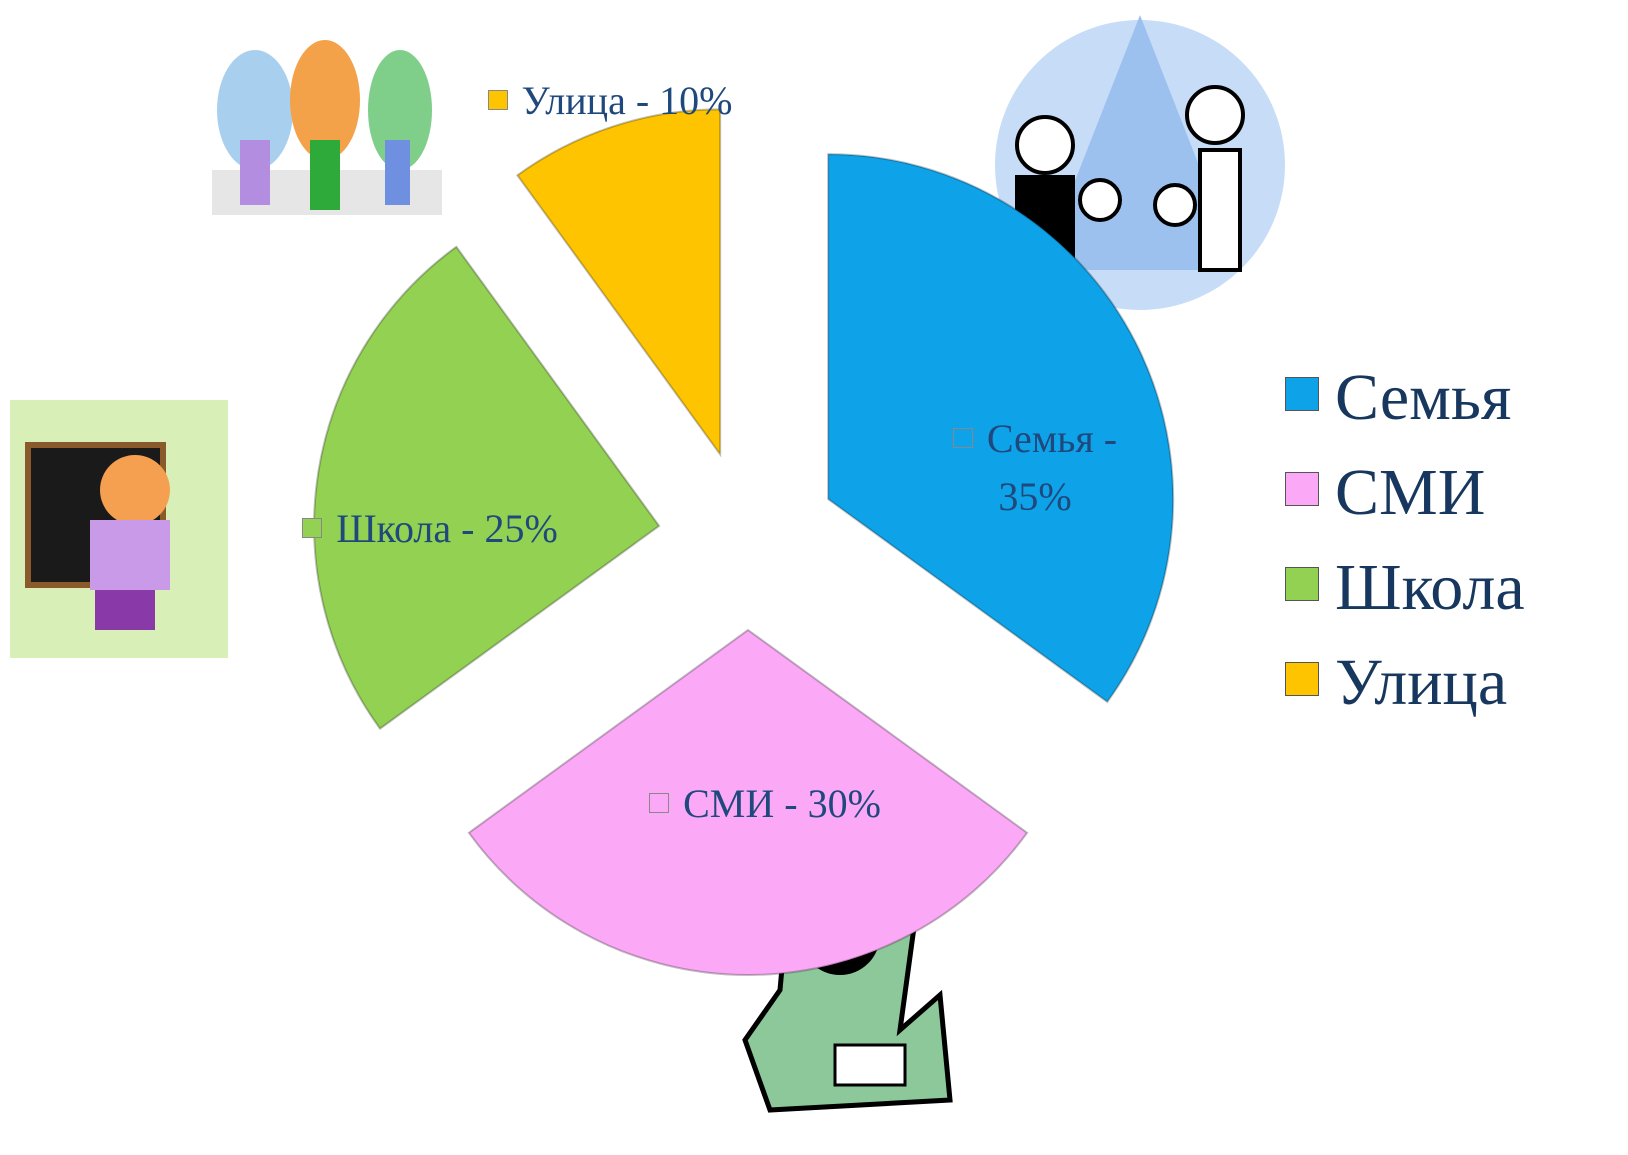 This screenshot has width=1628, height=1155. Describe the element at coordinates (1410, 492) in the screenshot. I see `legend-label: СМИ` at that location.